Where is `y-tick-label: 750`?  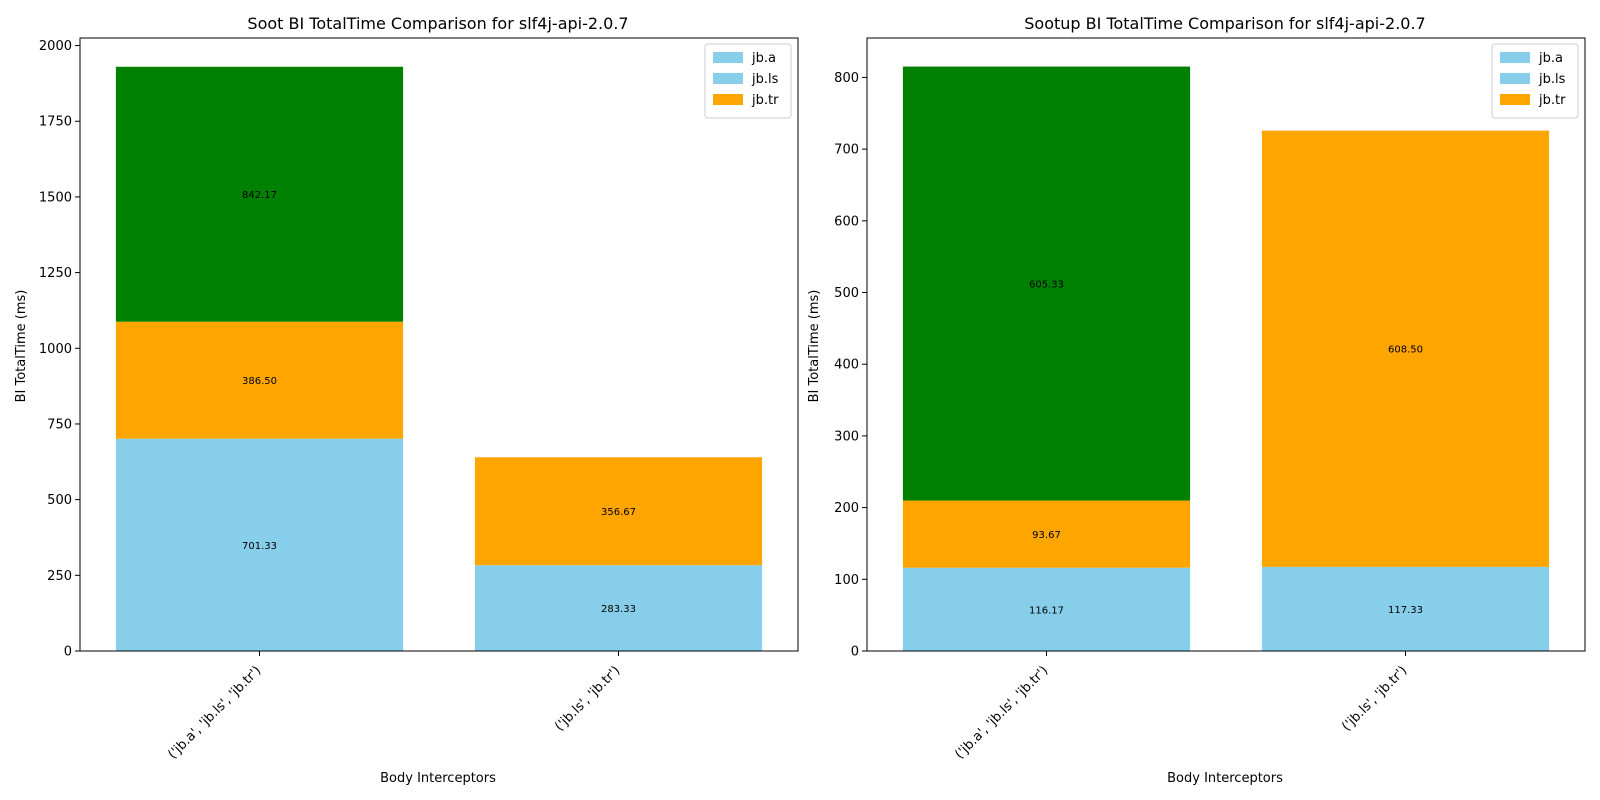
y-tick-label: 750 is located at coordinates (59, 424).